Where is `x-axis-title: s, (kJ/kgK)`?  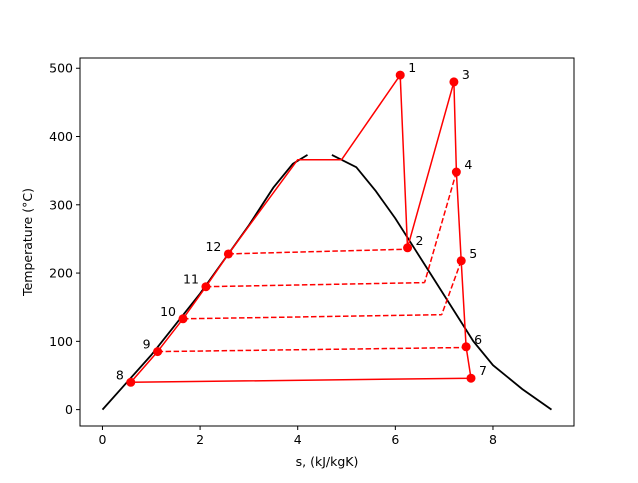
x-axis-title: s, (kJ/kgK) is located at coordinates (327, 461).